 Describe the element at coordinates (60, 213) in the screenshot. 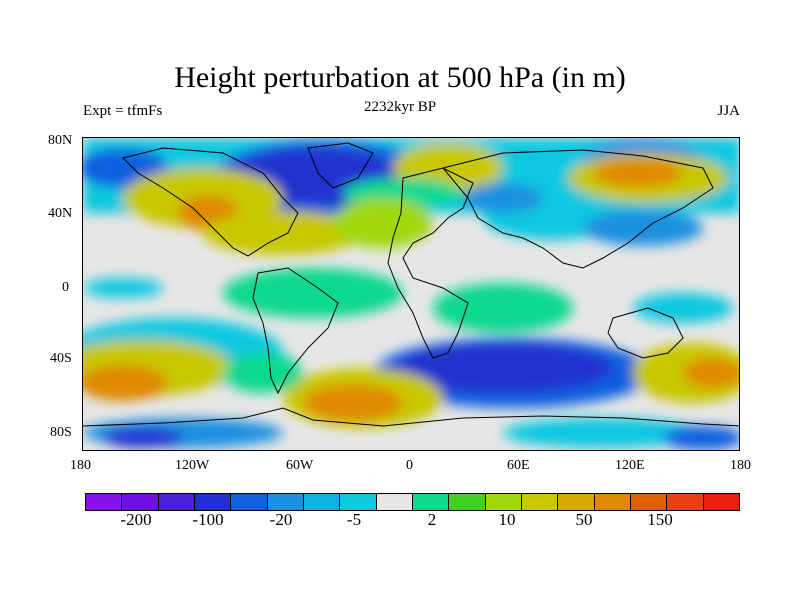

I see `y-tick-40n: 40N` at that location.